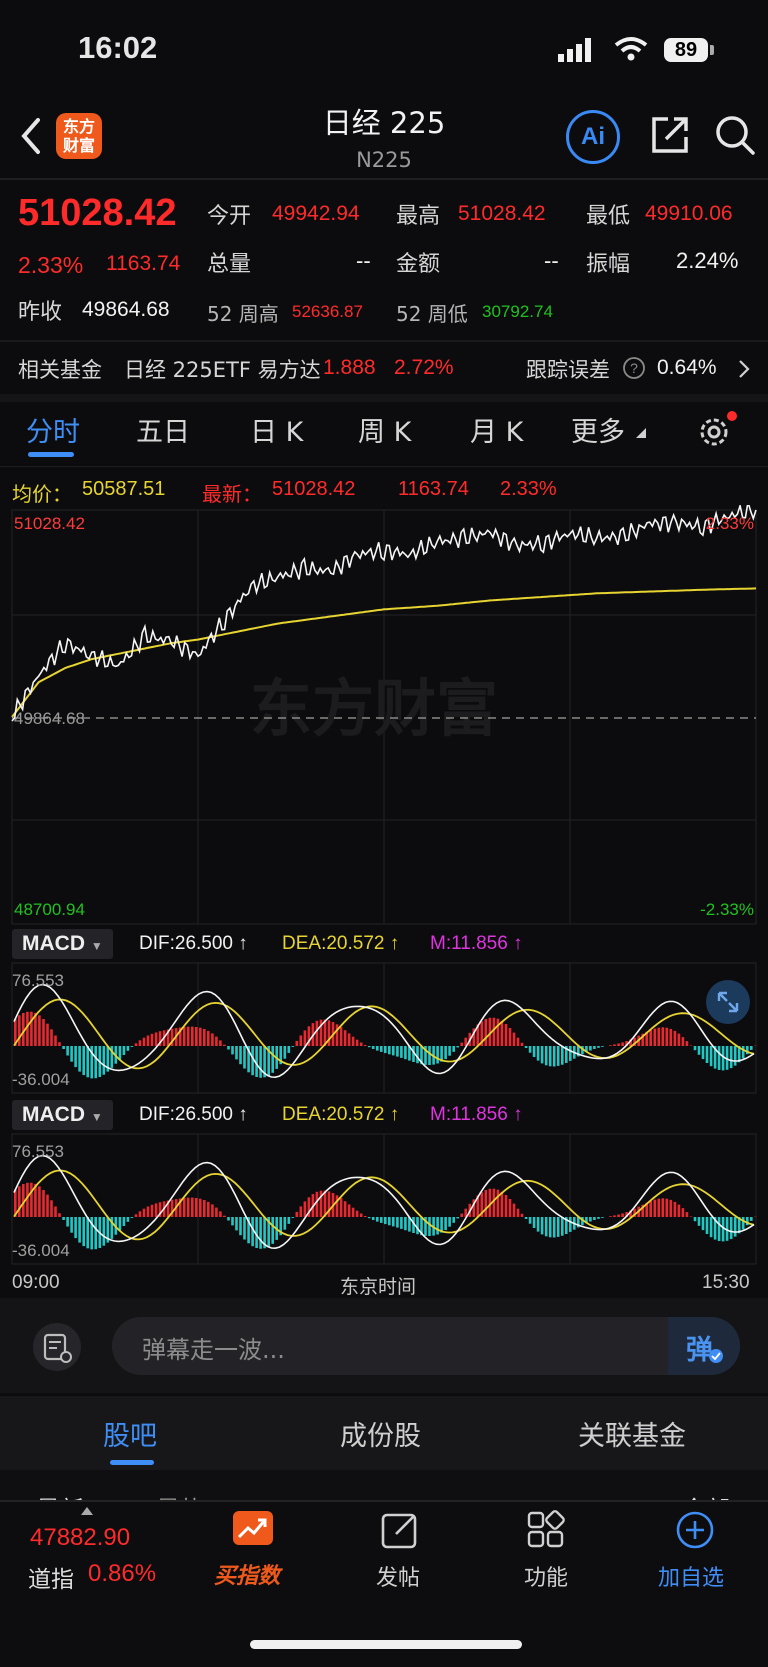 The height and width of the screenshot is (1667, 768). What do you see at coordinates (384, 1028) in the screenshot?
I see `macd-chart-1: 76.553 -36.004` at bounding box center [384, 1028].